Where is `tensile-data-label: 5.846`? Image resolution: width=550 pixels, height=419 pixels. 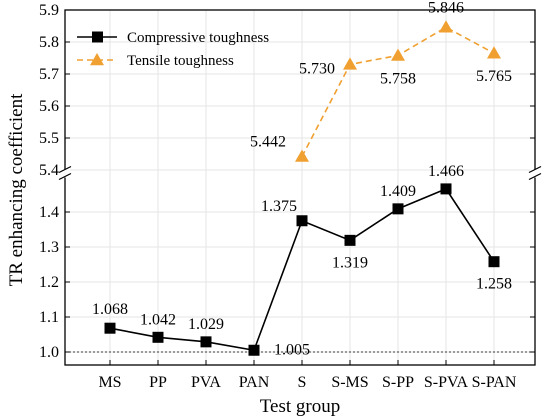 tensile-data-label: 5.846 is located at coordinates (446, 8).